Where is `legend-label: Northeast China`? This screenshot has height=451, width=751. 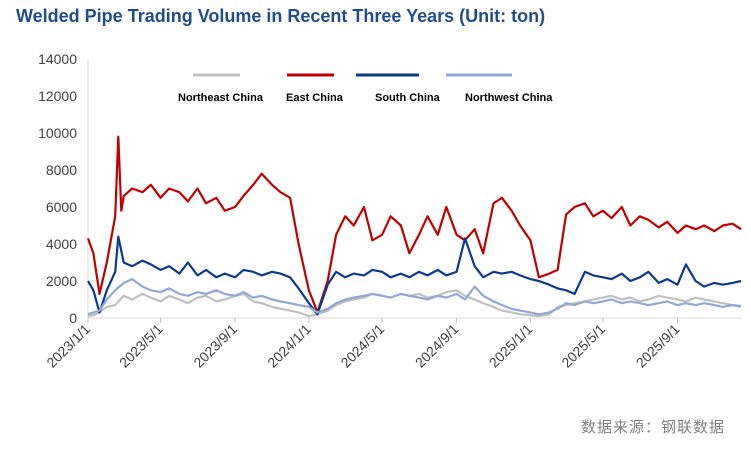
legend-label: Northeast China is located at coordinates (221, 98).